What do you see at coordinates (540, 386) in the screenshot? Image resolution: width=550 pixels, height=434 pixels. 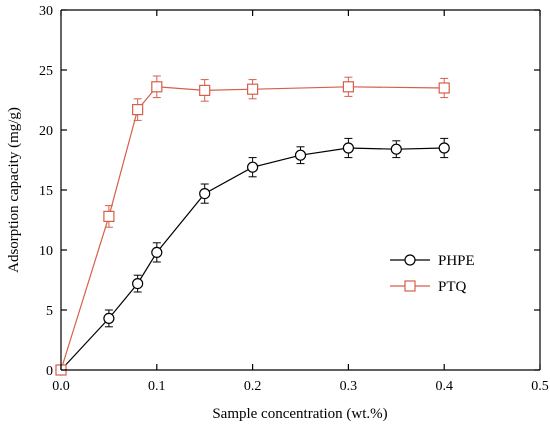 I see `x-tick-label: 0.5` at bounding box center [540, 386].